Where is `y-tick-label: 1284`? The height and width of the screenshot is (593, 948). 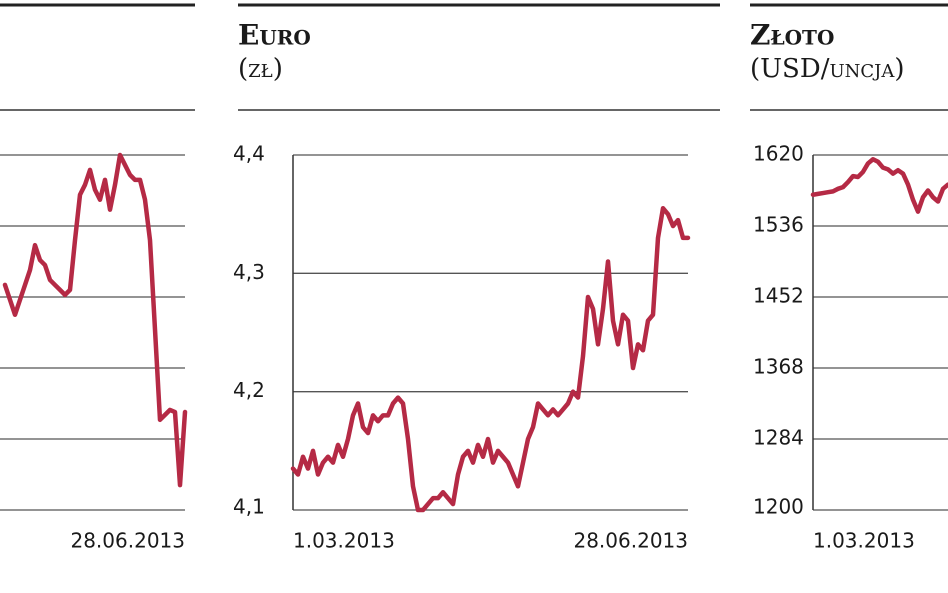
y-tick-label: 1284 is located at coordinates (778, 438).